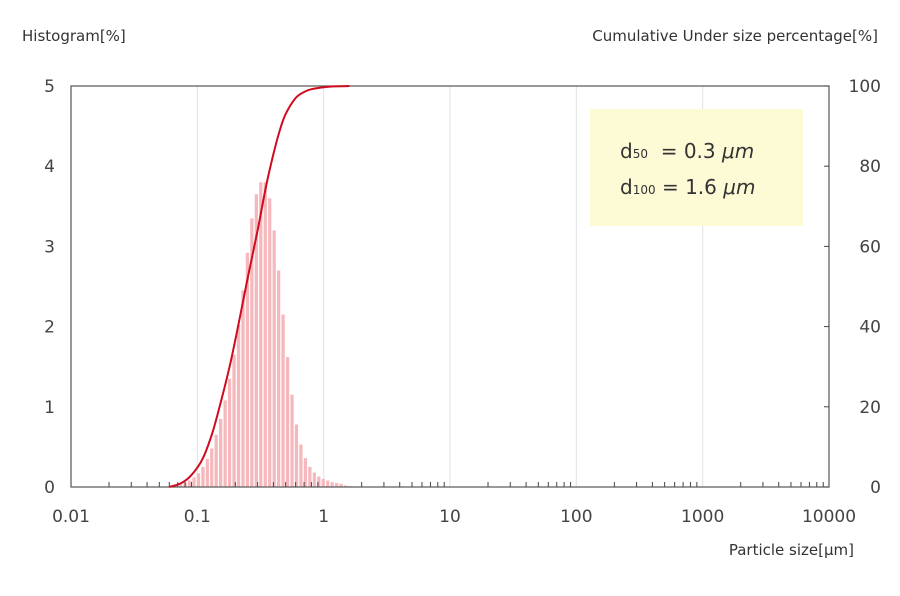  I want to click on y-right-tick-label: 0, so click(875, 488).